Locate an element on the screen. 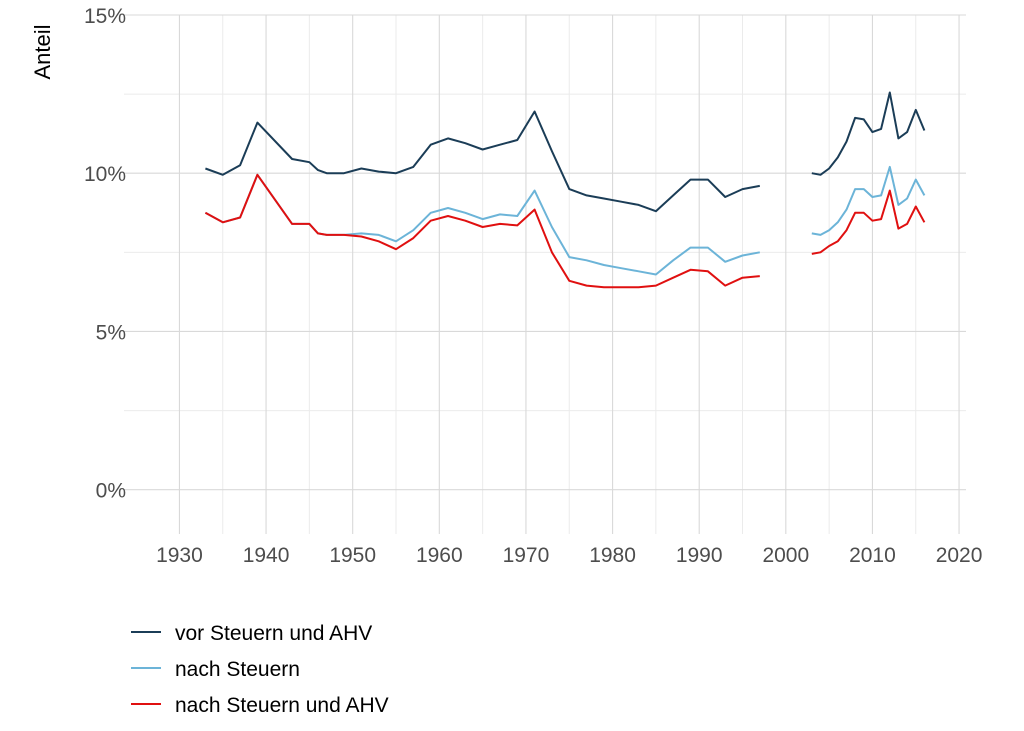  x-tick-label: 2020 is located at coordinates (959, 555).